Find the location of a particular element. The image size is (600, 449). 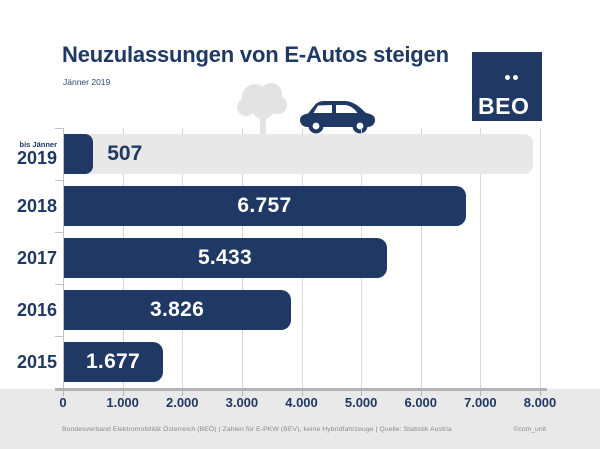

tree-icon is located at coordinates (262, 109).